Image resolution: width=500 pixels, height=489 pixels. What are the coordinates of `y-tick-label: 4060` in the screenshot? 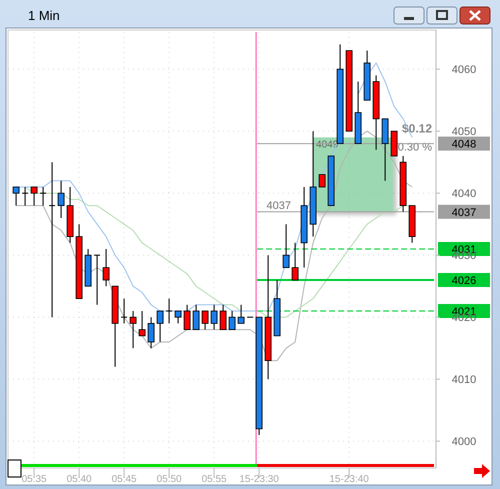 It's located at (464, 70).